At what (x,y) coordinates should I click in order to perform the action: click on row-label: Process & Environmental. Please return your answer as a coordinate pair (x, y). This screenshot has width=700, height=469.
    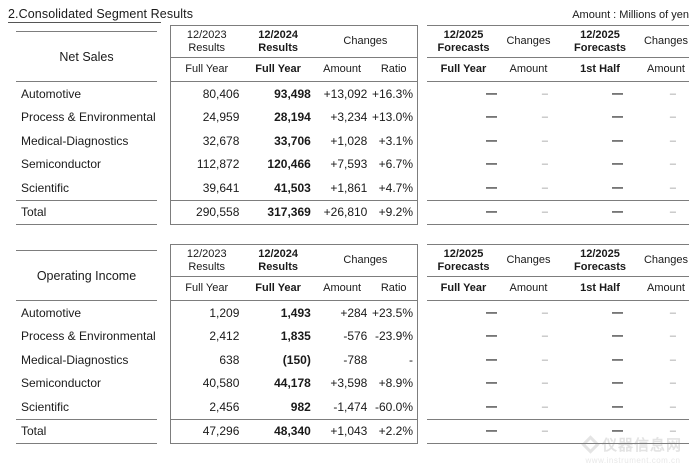
    Looking at the image, I should click on (88, 117).